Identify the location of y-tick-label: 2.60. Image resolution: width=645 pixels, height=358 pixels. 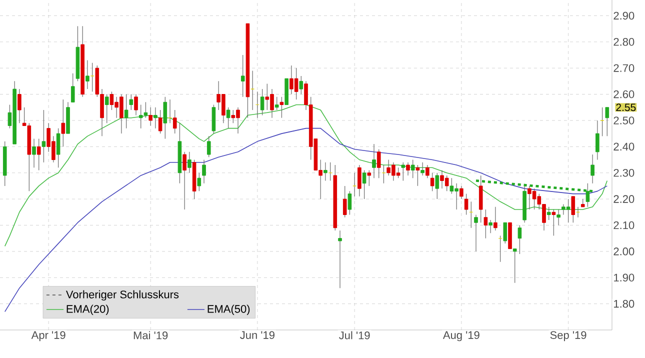
(624, 94).